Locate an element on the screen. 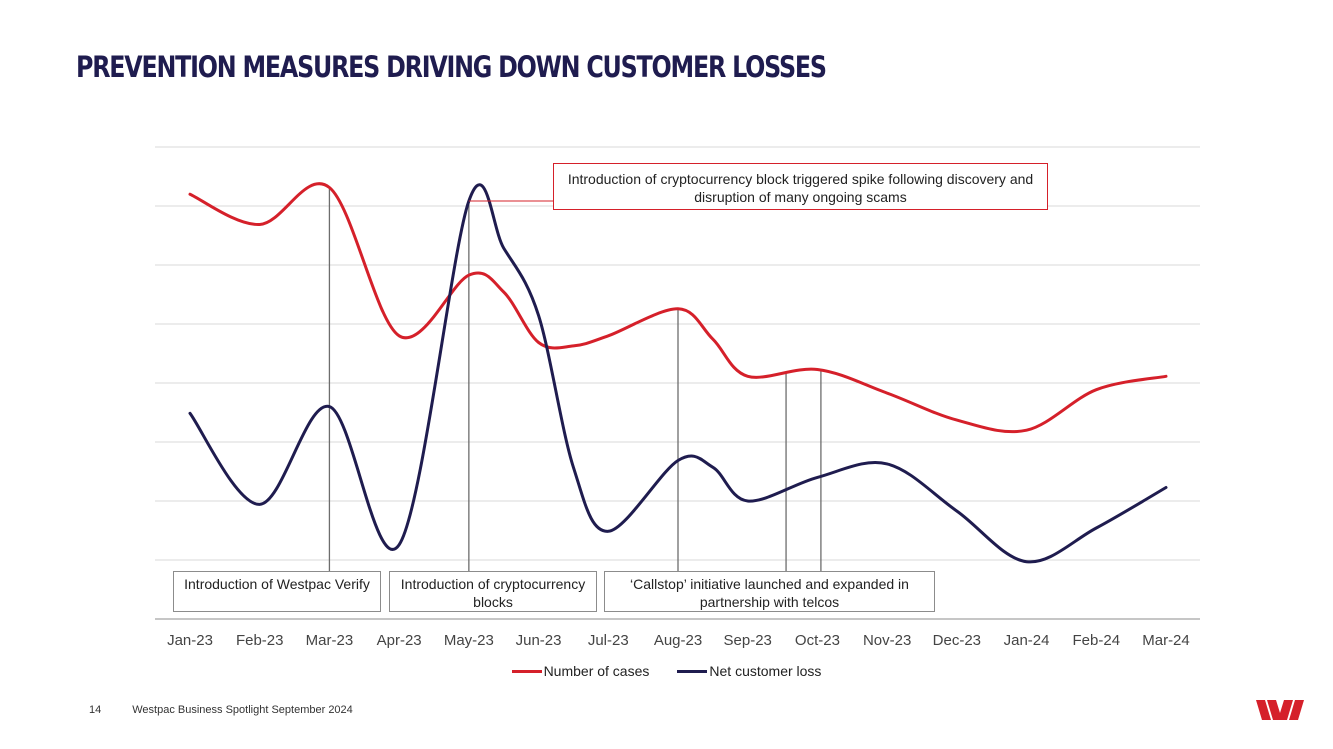 This screenshot has height=749, width=1333. x-tick-label: Jul-23 is located at coordinates (608, 640).